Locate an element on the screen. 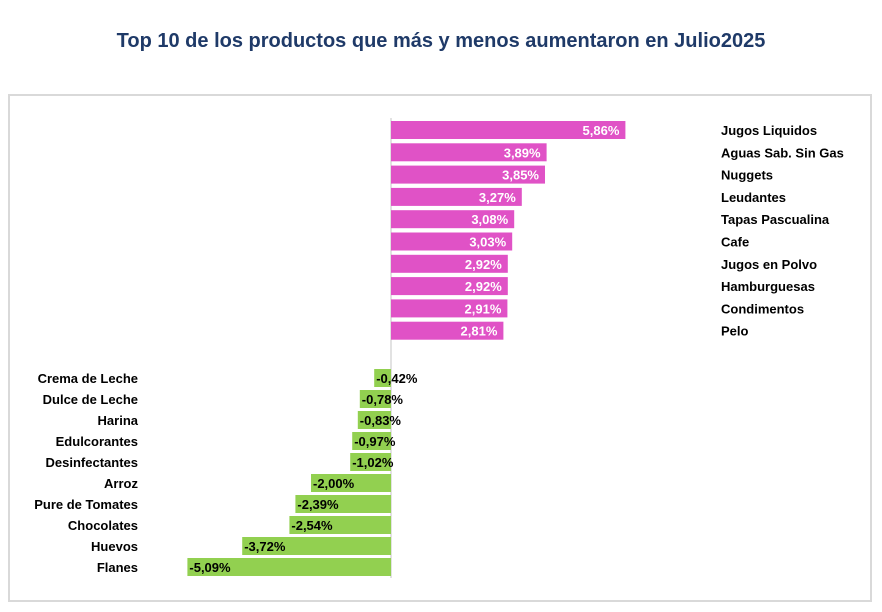 The image size is (882, 612). category-label: Flanes is located at coordinates (117, 567).